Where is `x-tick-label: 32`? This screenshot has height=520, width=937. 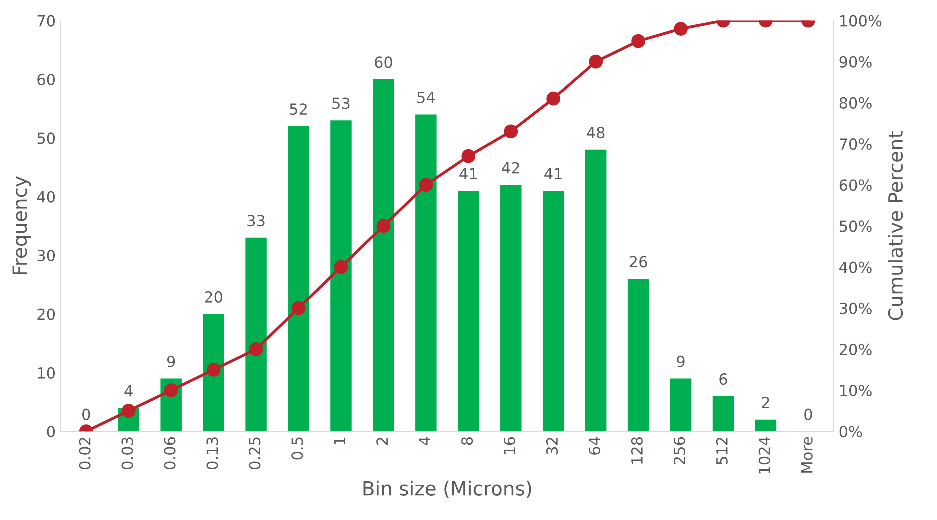 x-tick-label: 32 is located at coordinates (552, 446).